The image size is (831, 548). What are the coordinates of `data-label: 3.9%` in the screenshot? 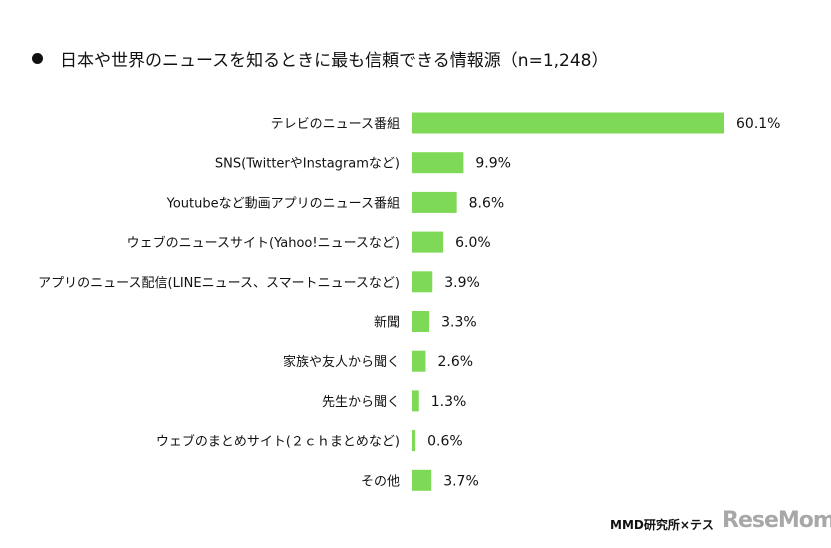 It's located at (462, 283).